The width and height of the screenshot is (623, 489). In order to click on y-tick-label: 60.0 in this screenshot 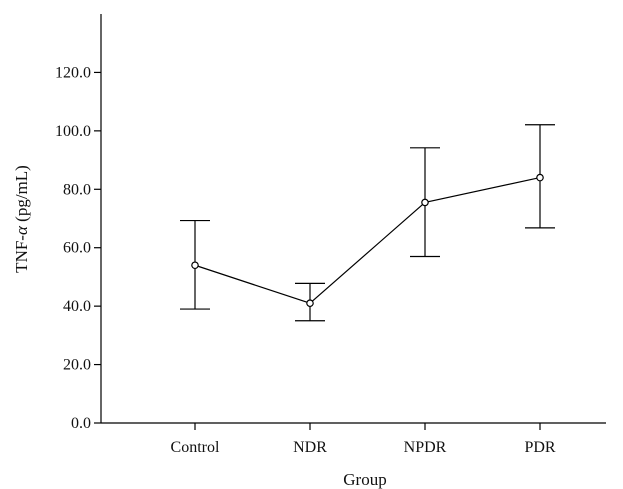, I will do `click(77, 248)`.